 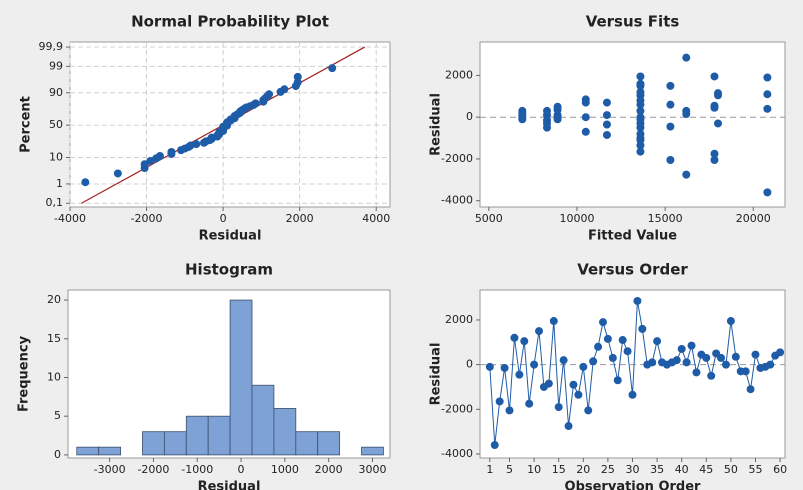 I want to click on y-axis-label: Residual, so click(x=436, y=124).